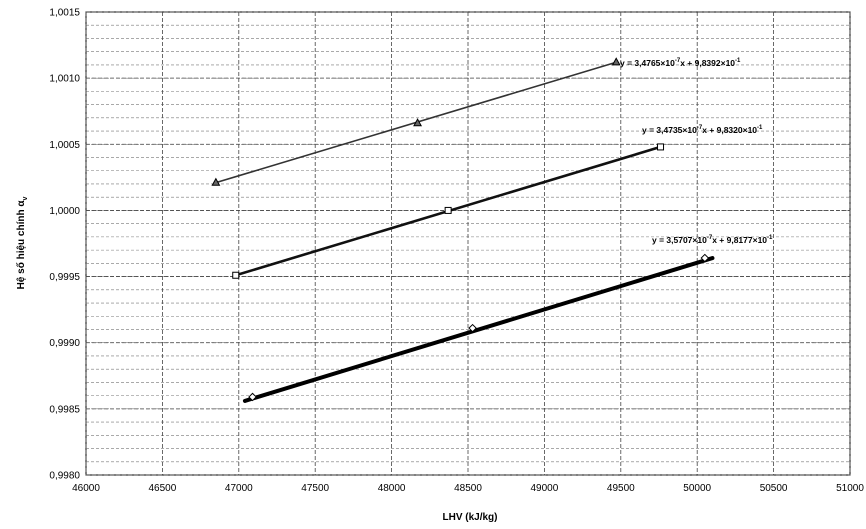  I want to click on x-tick-label: 46500, so click(162, 488).